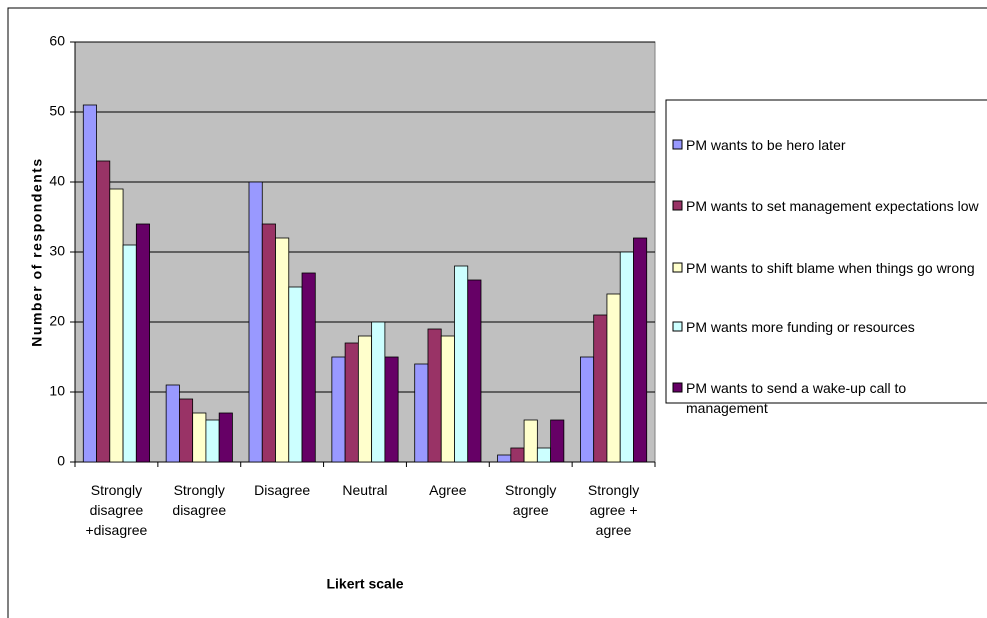 The height and width of the screenshot is (618, 987). I want to click on legend-label: PM wants to be hero later, so click(766, 145).